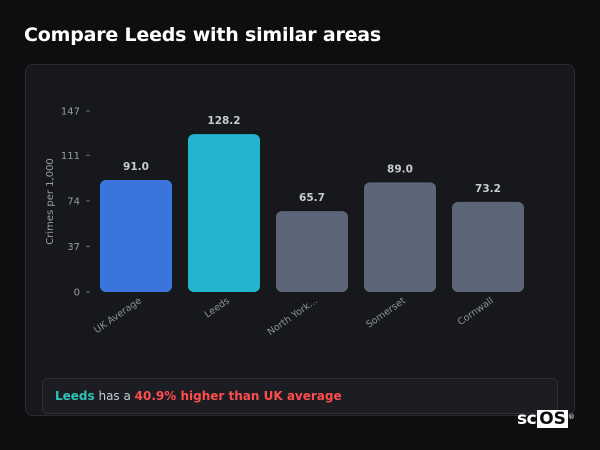 The image size is (600, 450). What do you see at coordinates (50, 201) in the screenshot?
I see `y-axis-label: Crimes per 1,000` at bounding box center [50, 201].